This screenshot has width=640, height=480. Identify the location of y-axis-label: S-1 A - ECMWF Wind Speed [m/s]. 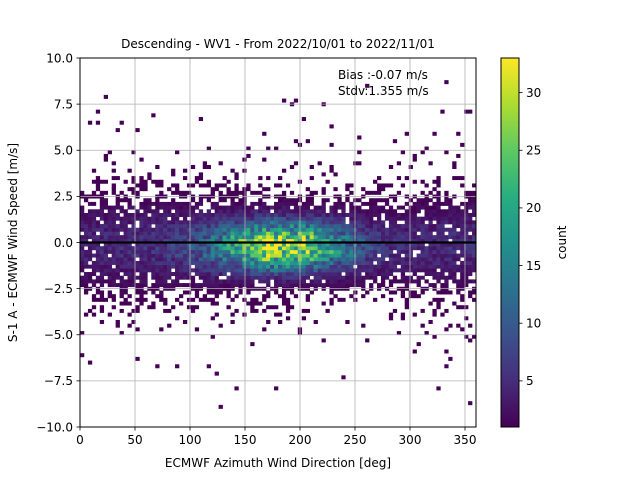
(13, 242).